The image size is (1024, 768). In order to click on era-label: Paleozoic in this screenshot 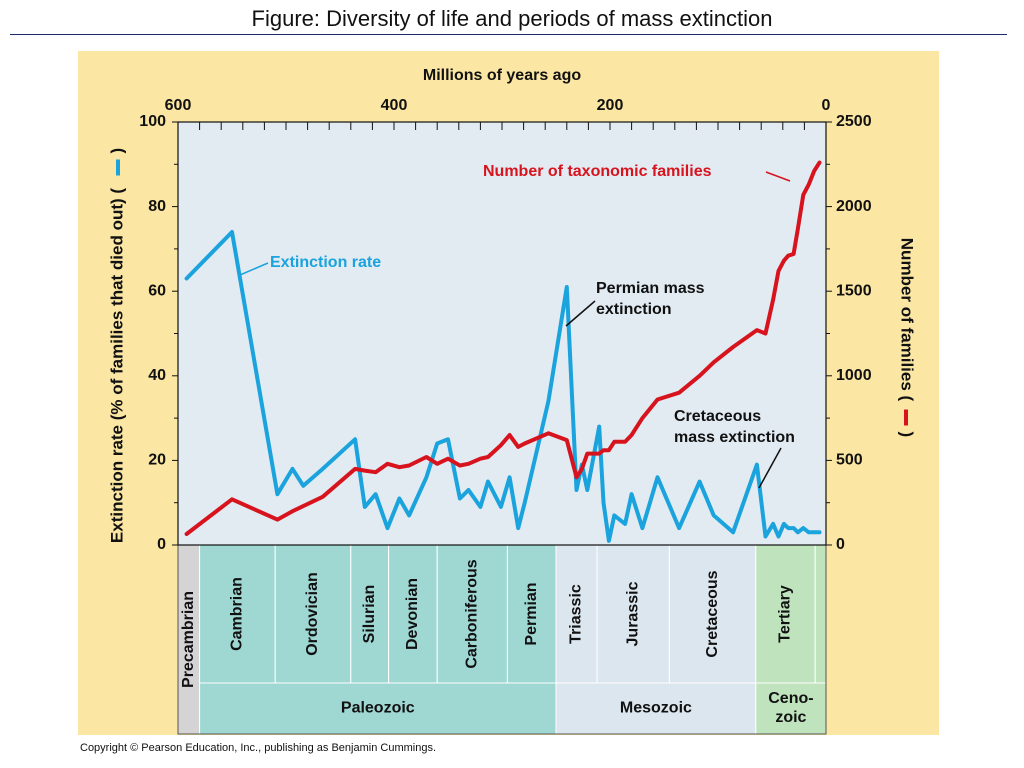, I will do `click(378, 708)`.